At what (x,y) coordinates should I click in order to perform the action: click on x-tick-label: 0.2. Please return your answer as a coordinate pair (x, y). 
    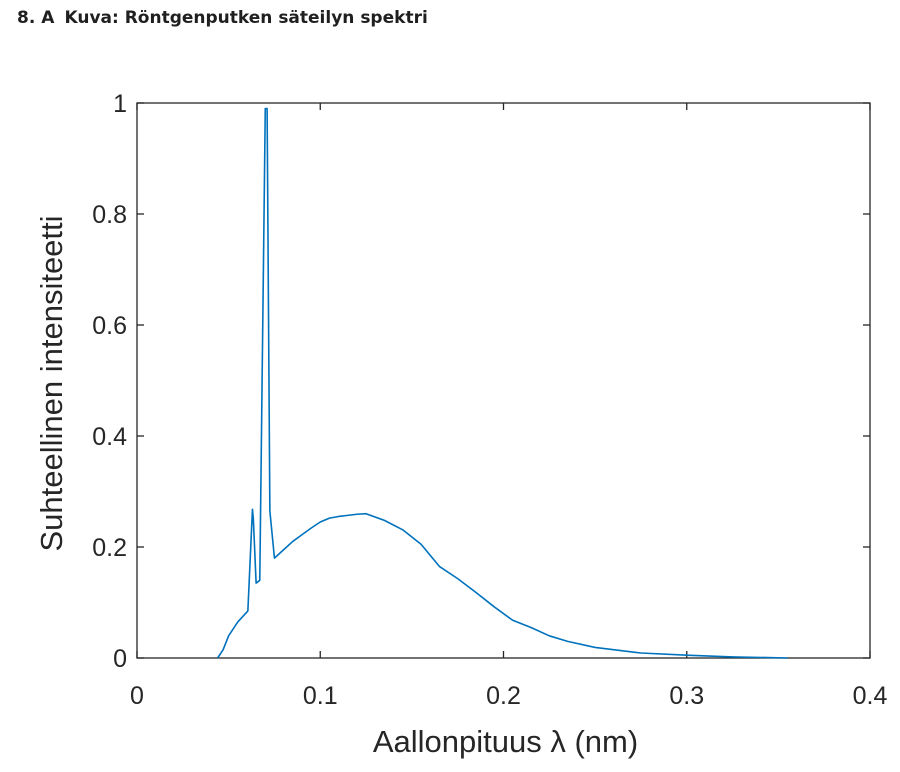
    Looking at the image, I should click on (503, 696).